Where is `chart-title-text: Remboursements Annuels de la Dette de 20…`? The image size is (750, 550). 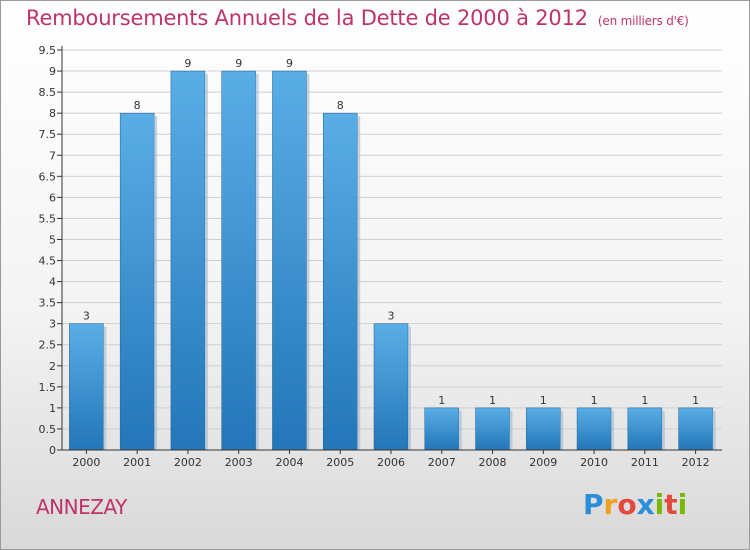
chart-title-text: Remboursements Annuels de la Dette de 20… is located at coordinates (307, 18).